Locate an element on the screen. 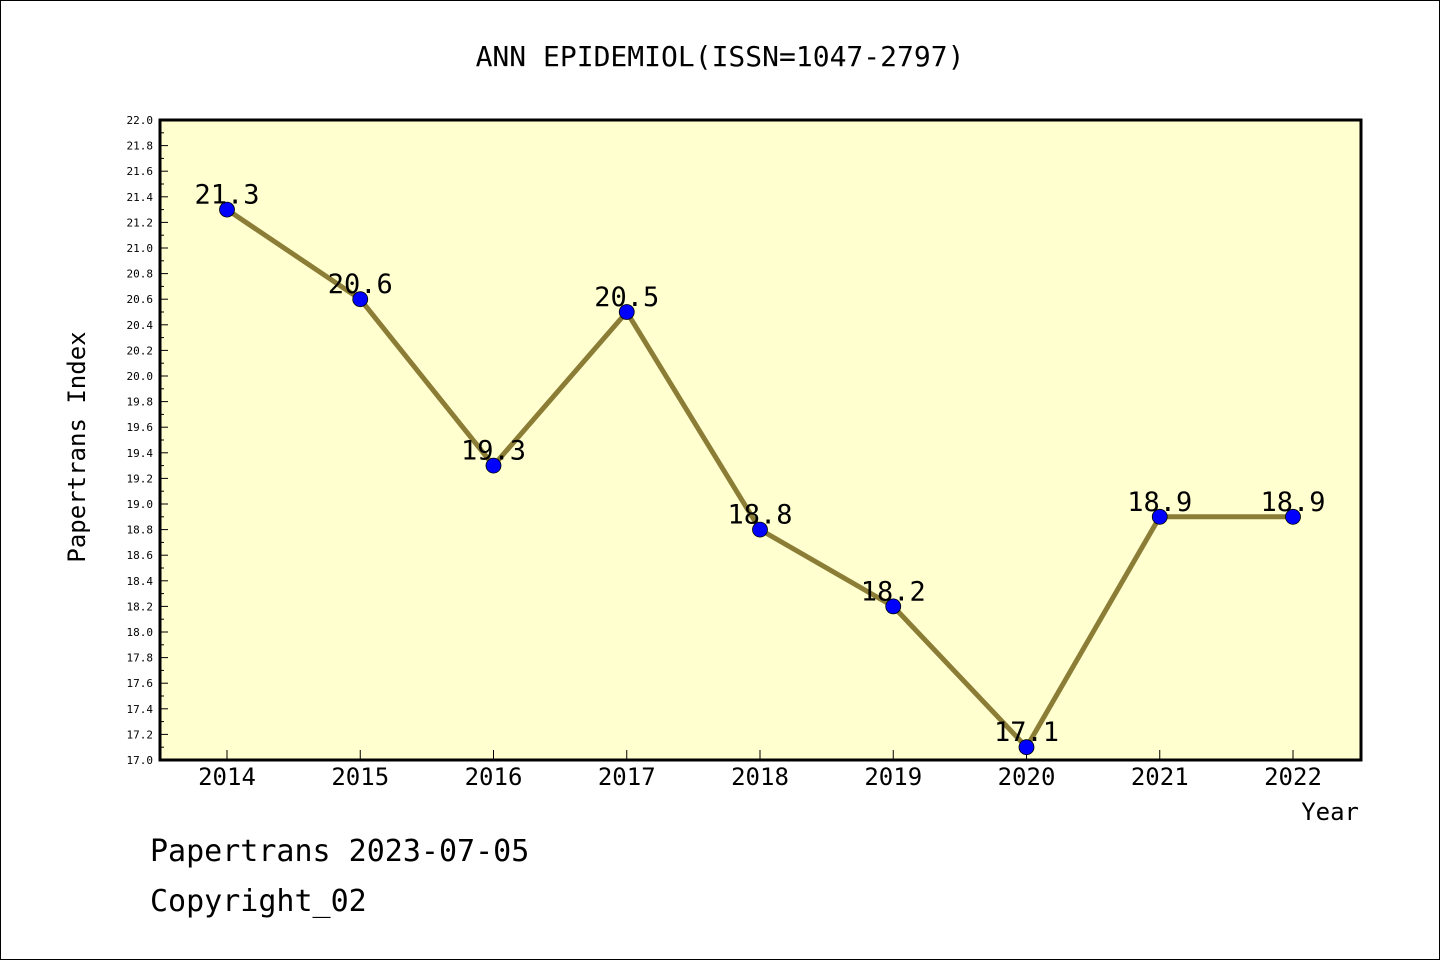  x-tick-label: 2021 is located at coordinates (1160, 777).